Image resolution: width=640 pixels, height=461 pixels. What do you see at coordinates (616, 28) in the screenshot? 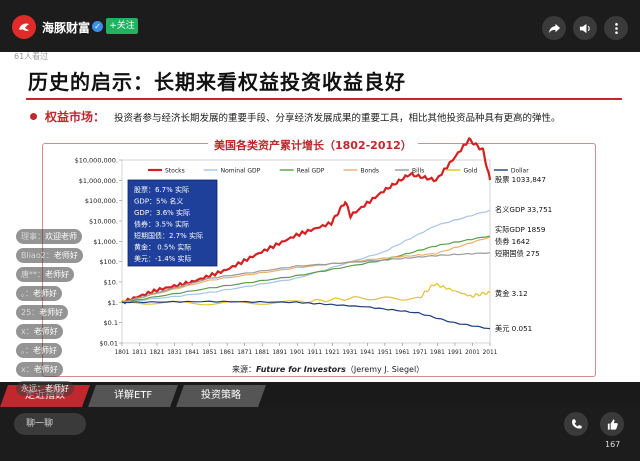
I see `more-icon` at bounding box center [616, 28].